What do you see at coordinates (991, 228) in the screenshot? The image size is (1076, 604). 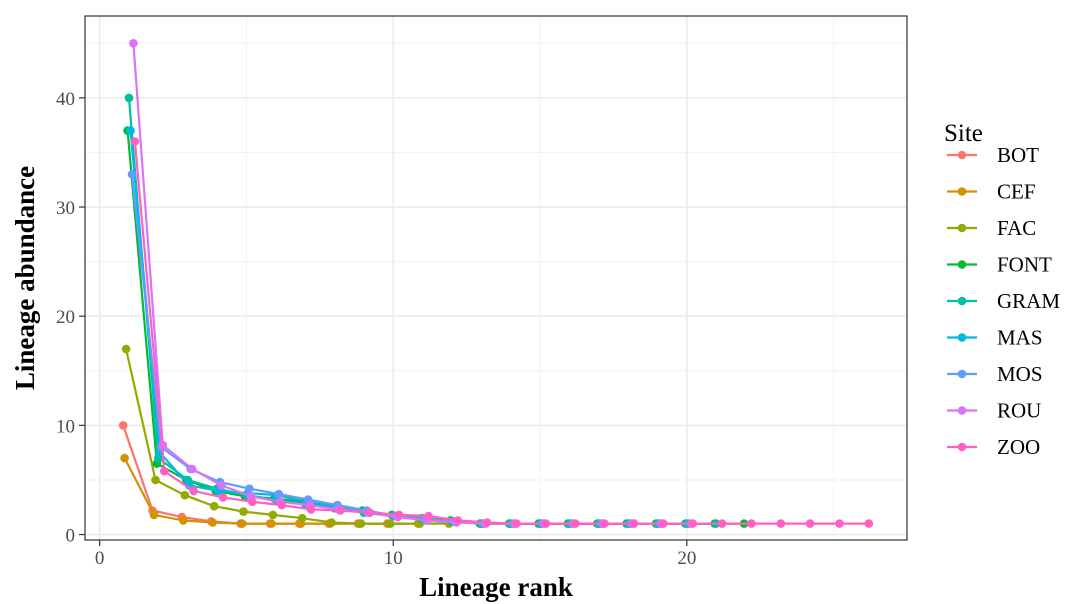 I see `legend-item-fac: FAC` at bounding box center [991, 228].